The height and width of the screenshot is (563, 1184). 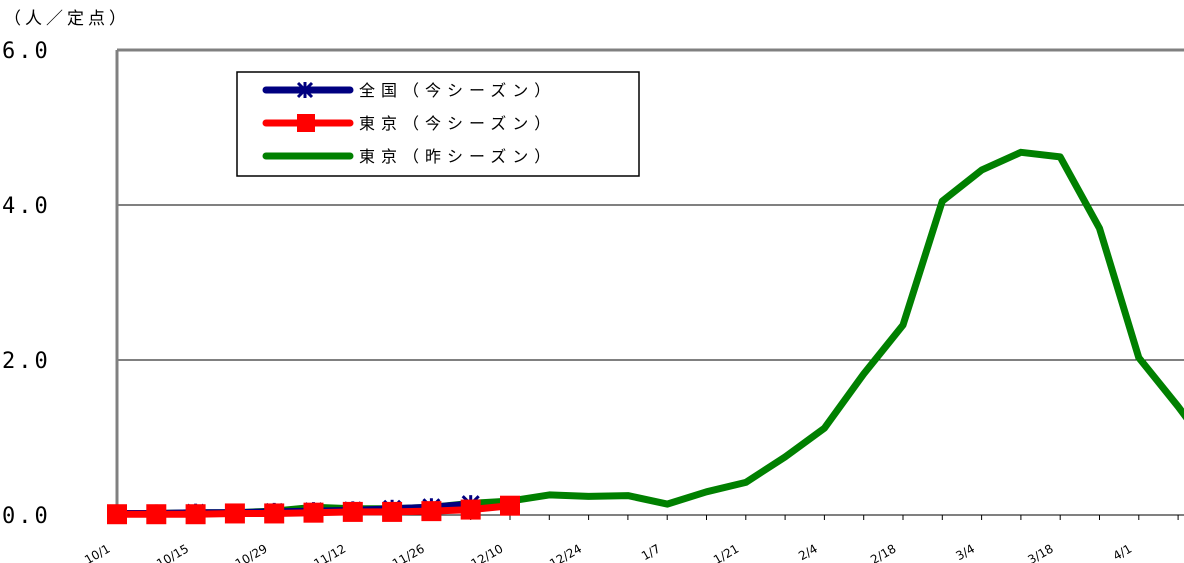 I want to click on legend: 全国（今シーズン） 東京（今シーズン） 東京（昨シーズン）, so click(x=438, y=124).